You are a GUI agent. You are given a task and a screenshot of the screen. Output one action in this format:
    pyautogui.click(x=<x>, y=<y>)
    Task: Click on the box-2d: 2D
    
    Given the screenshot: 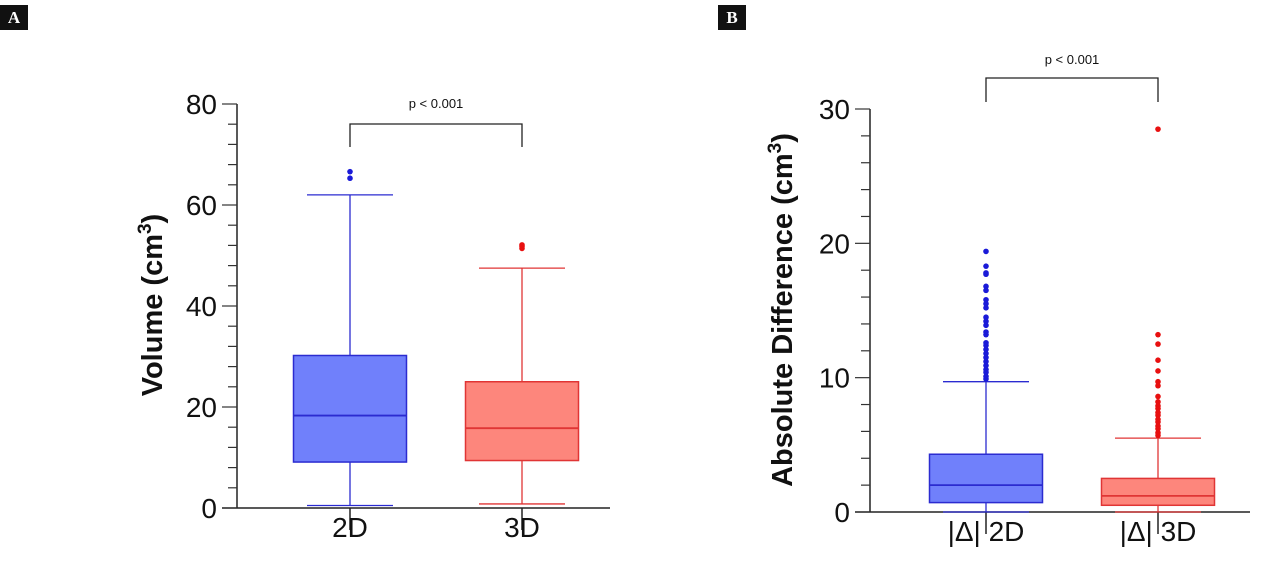 What is the action you would take?
    pyautogui.click(x=350, y=355)
    